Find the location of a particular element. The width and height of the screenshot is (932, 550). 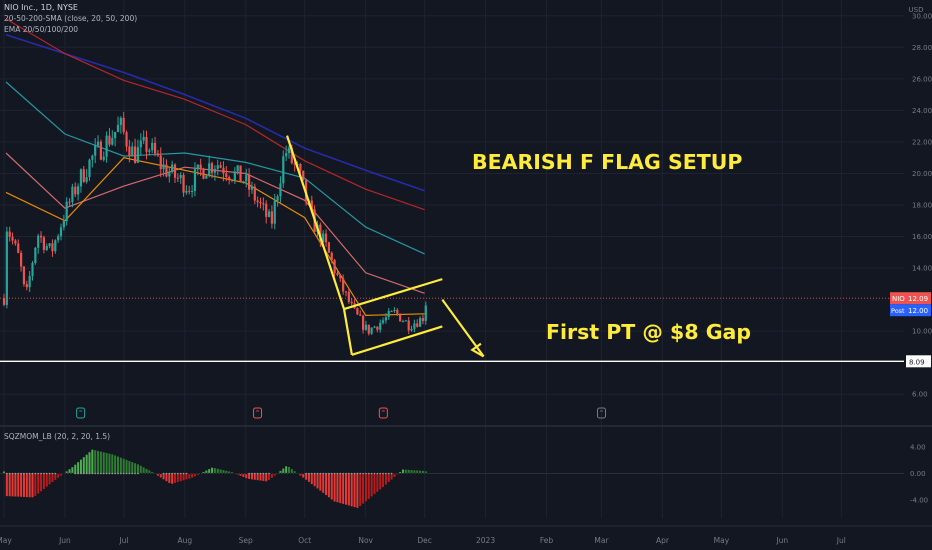

earnings-markers is located at coordinates (341, 413).